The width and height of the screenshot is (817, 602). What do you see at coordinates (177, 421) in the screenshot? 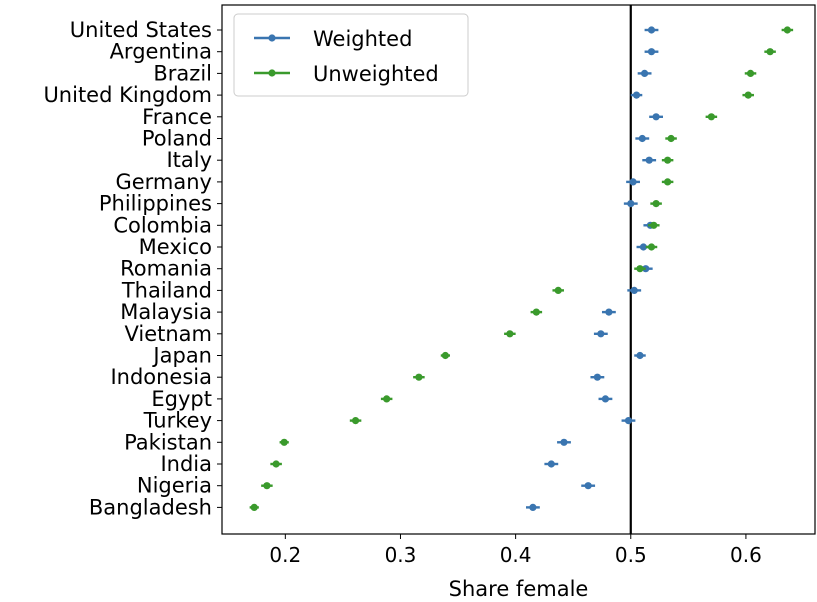
I see `y-tick-label: Turkey` at bounding box center [177, 421].